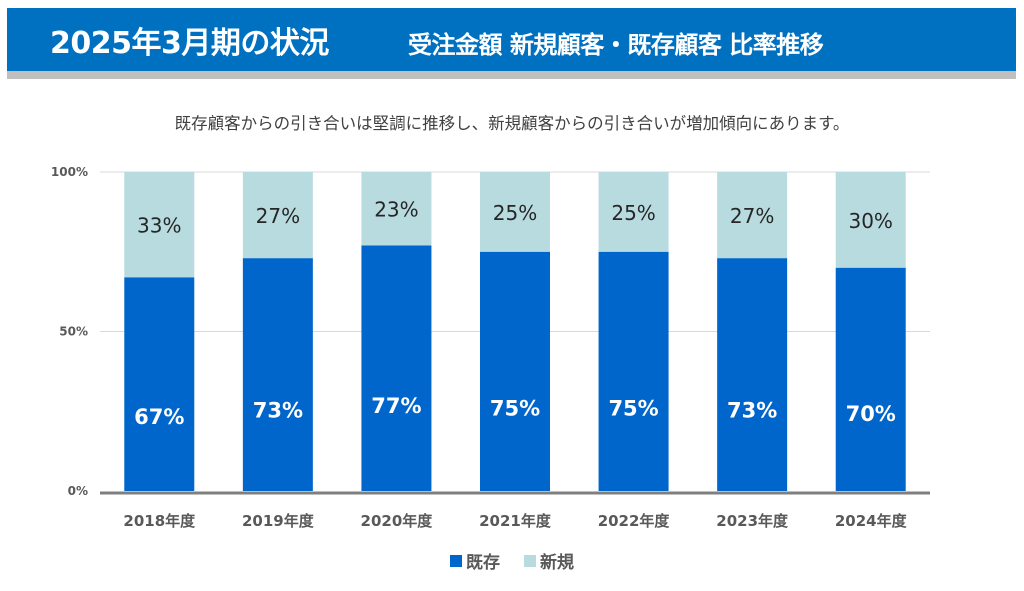  Describe the element at coordinates (159, 417) in the screenshot. I see `data-label-existing: 67%` at that location.